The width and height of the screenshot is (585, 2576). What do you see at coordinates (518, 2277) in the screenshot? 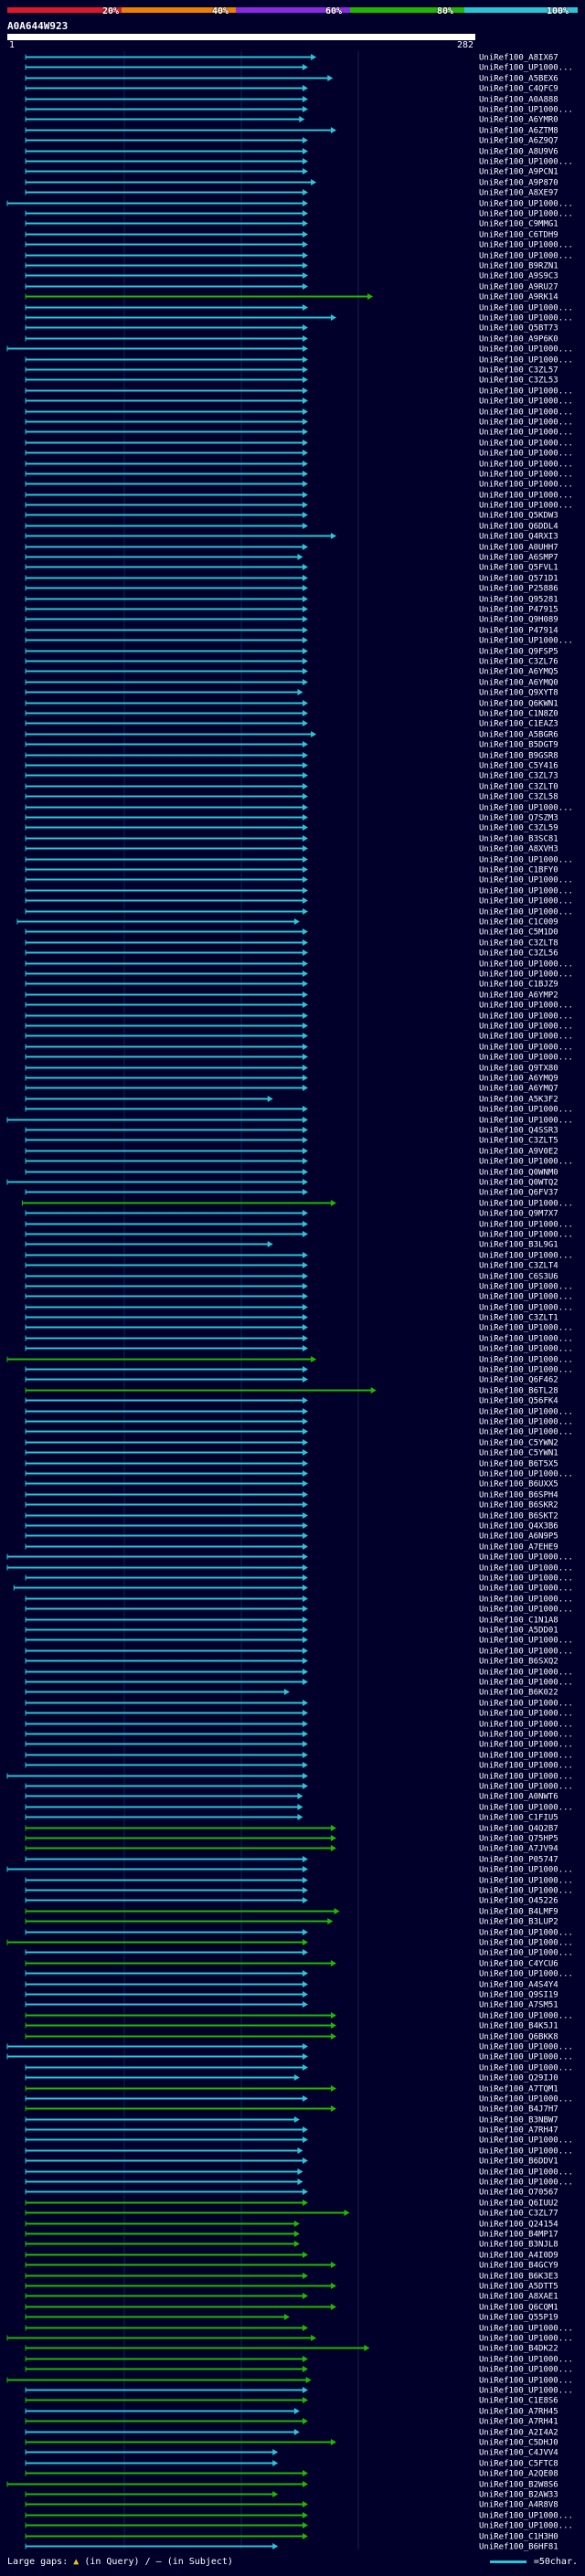
I see `hit-label: UniRef100_B6K3E3` at bounding box center [518, 2277].